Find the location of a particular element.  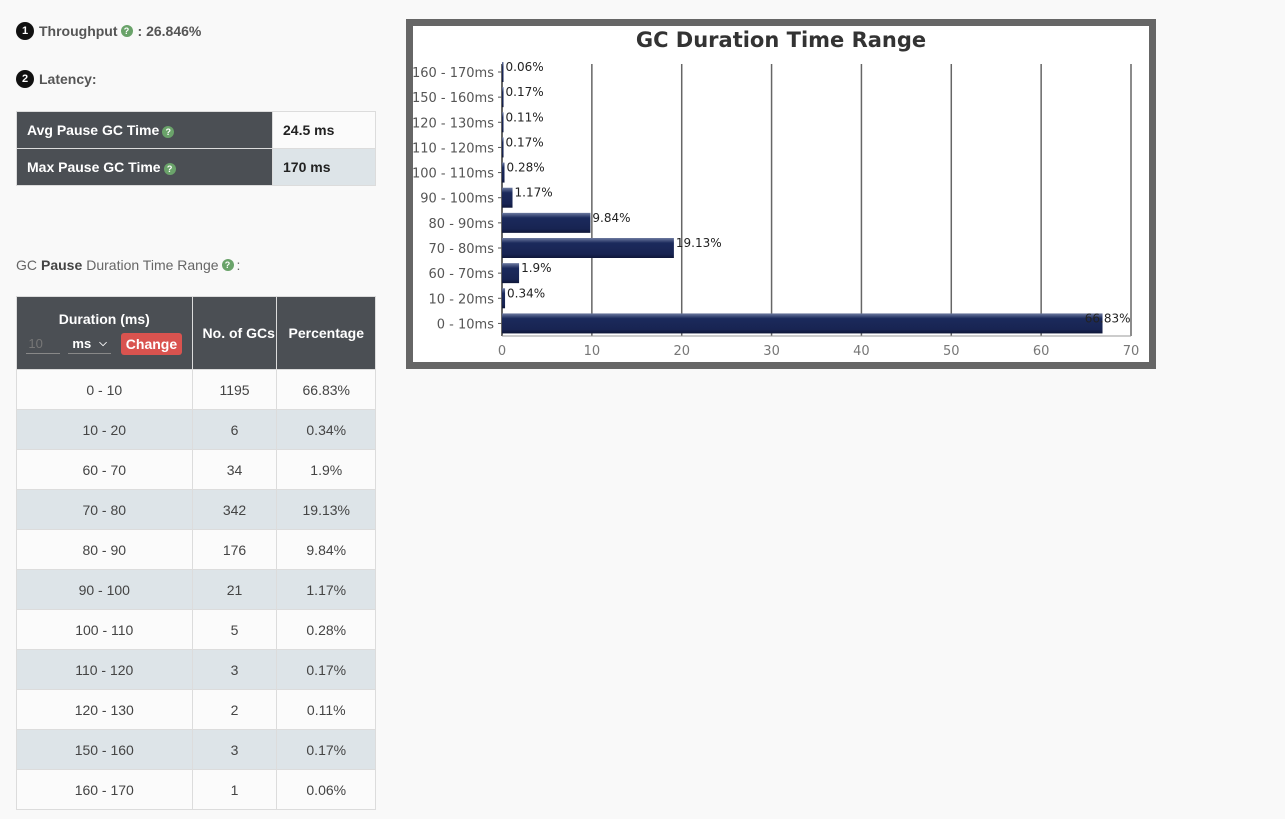

table-row: 110 - 120 3 0.17% is located at coordinates (196, 669).